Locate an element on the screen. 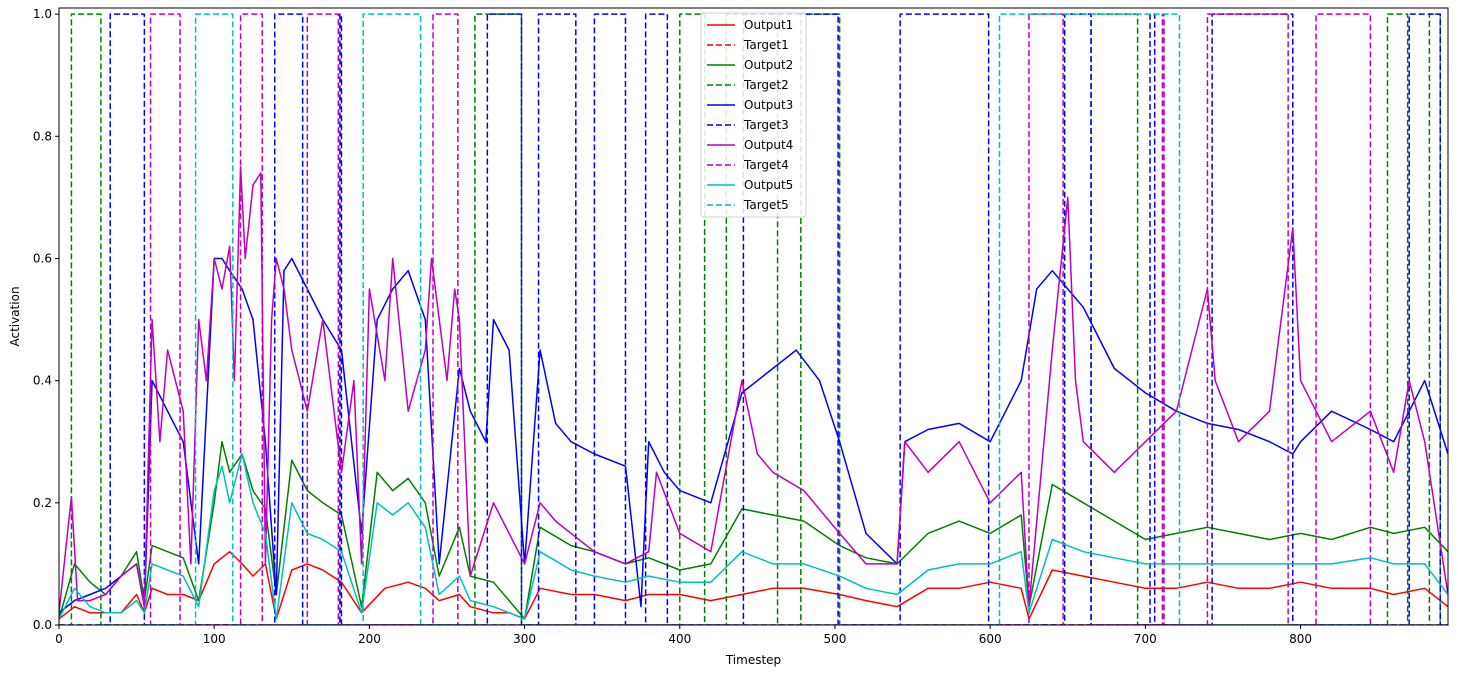 Image resolution: width=1458 pixels, height=679 pixels. legend-label-output4: Output4 is located at coordinates (768, 145).